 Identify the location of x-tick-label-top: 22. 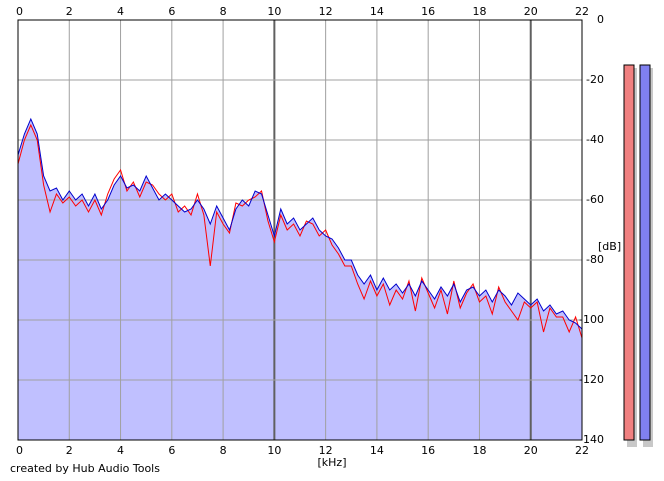
(582, 11).